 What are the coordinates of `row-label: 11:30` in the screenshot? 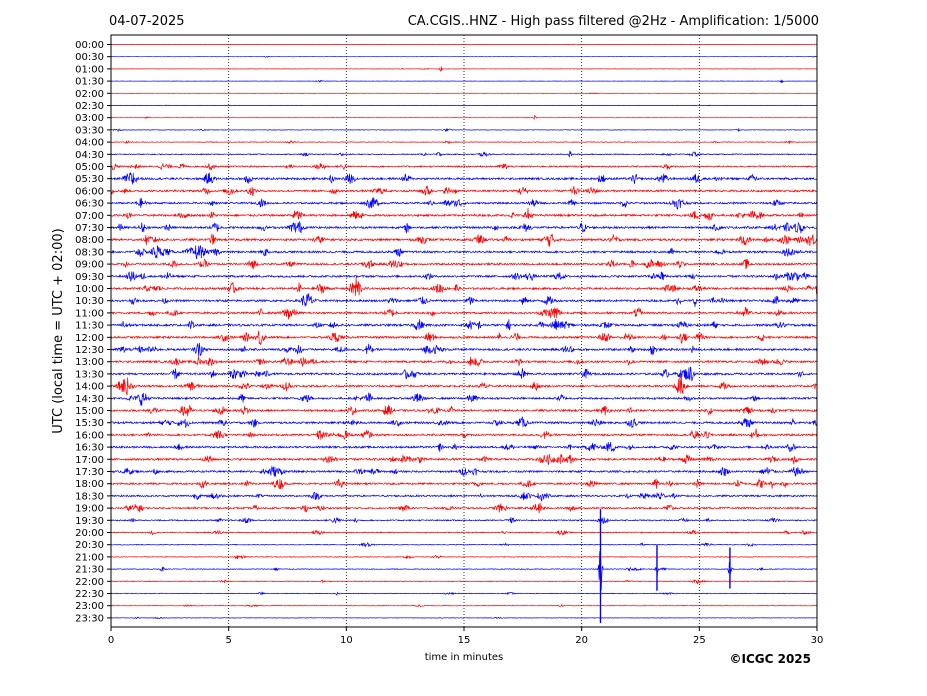 It's located at (89, 326).